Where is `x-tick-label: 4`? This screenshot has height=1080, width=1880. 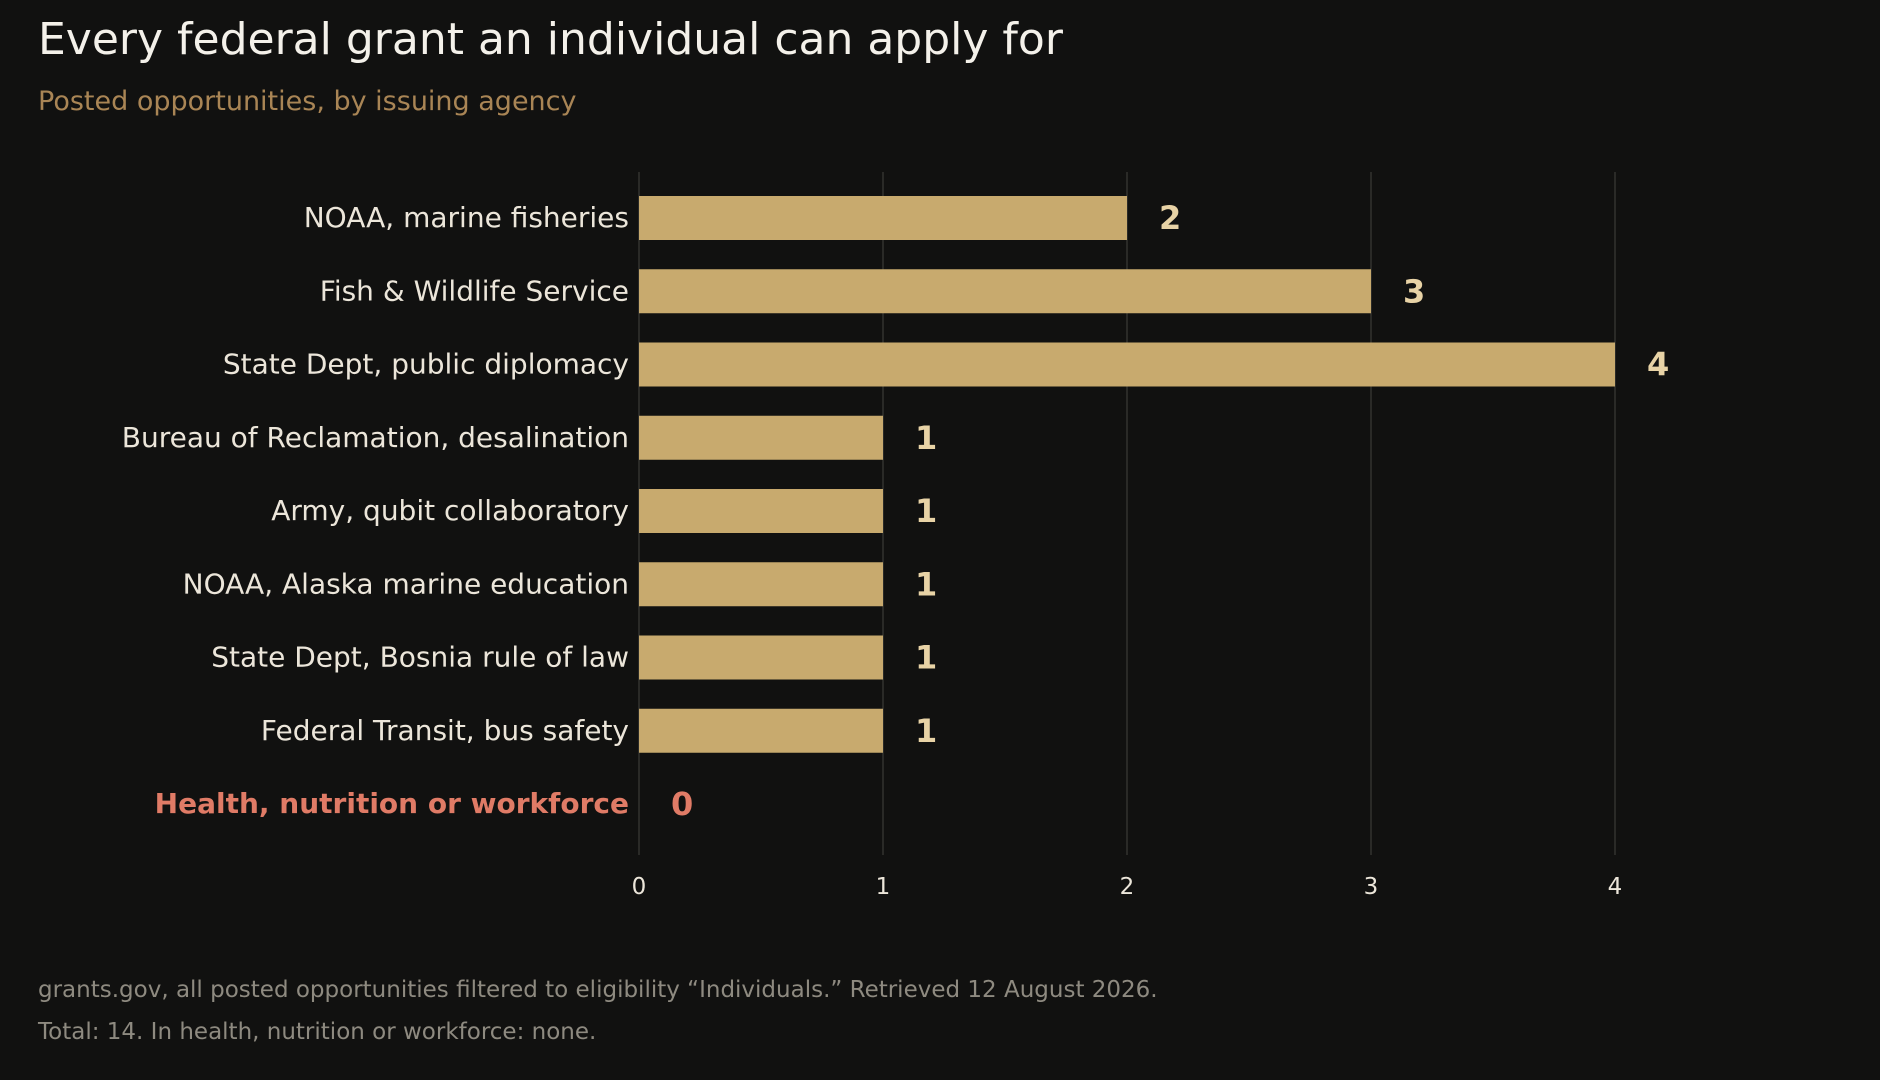 x-tick-label: 4 is located at coordinates (1615, 887).